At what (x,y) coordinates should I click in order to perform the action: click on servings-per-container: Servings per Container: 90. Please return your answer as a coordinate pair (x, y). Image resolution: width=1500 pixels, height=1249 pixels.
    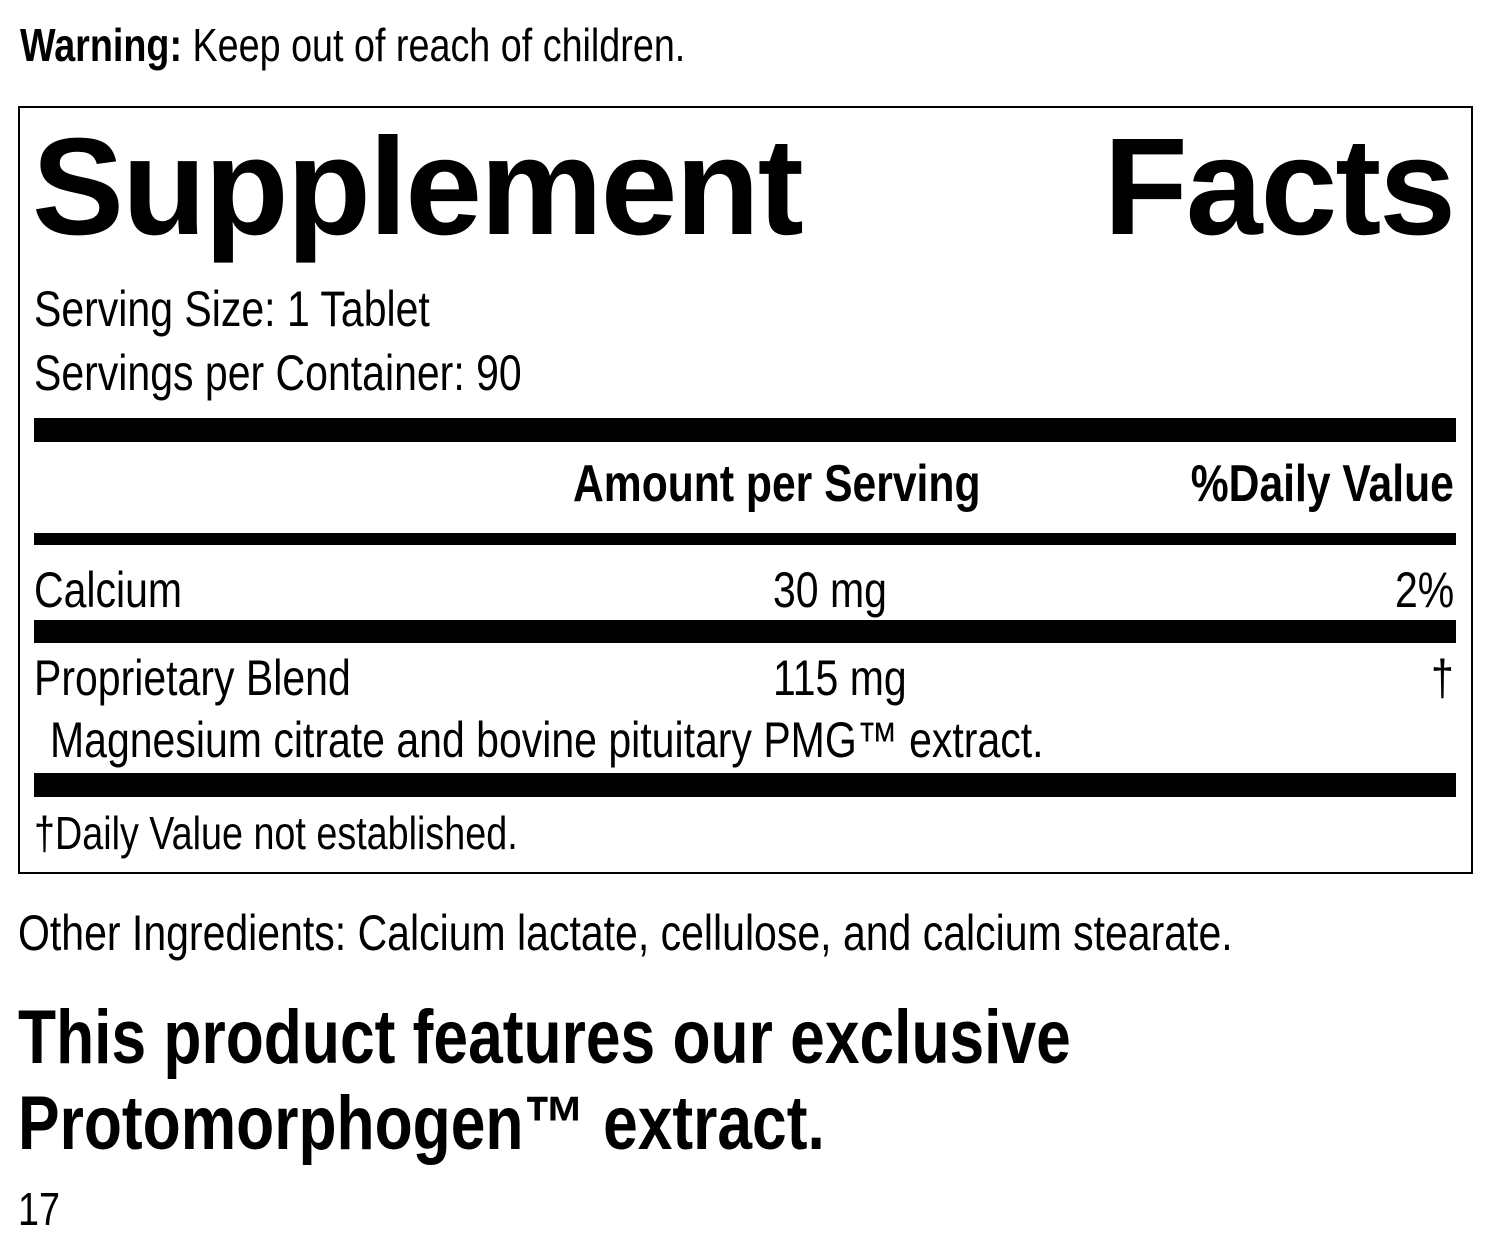
    Looking at the image, I should click on (278, 373).